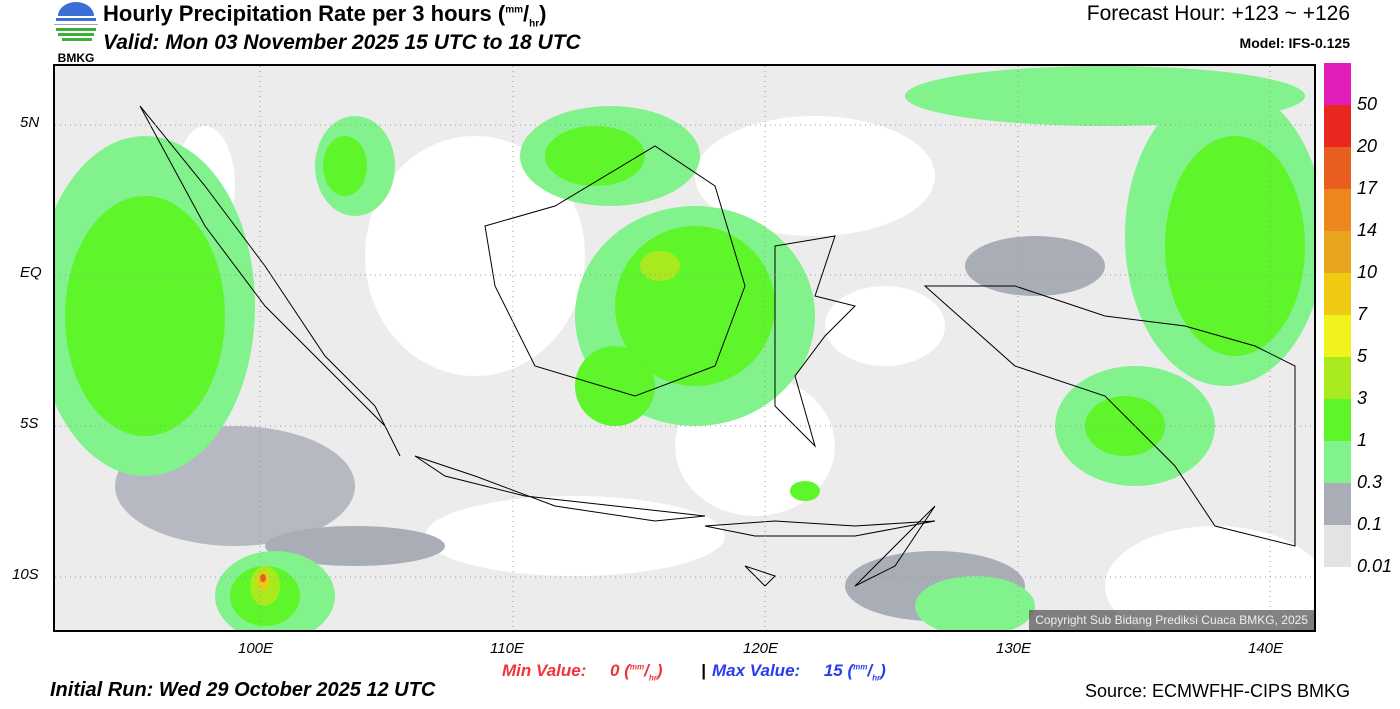 The width and height of the screenshot is (1400, 709). I want to click on colorbar, so click(1337, 315).